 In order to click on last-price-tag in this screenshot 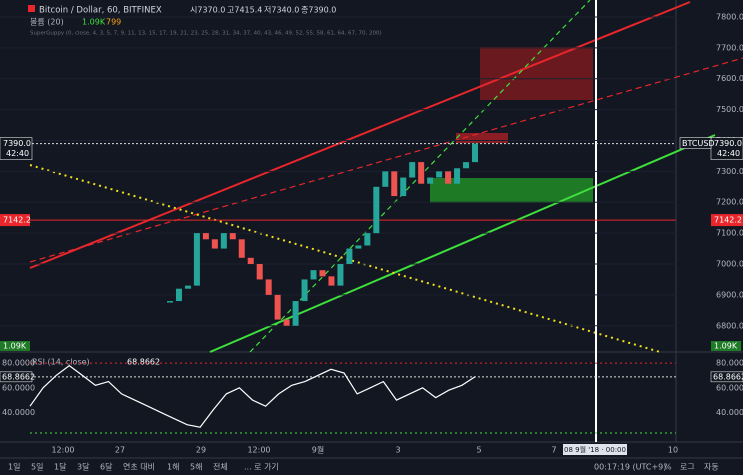, I will do `click(16, 148)`.